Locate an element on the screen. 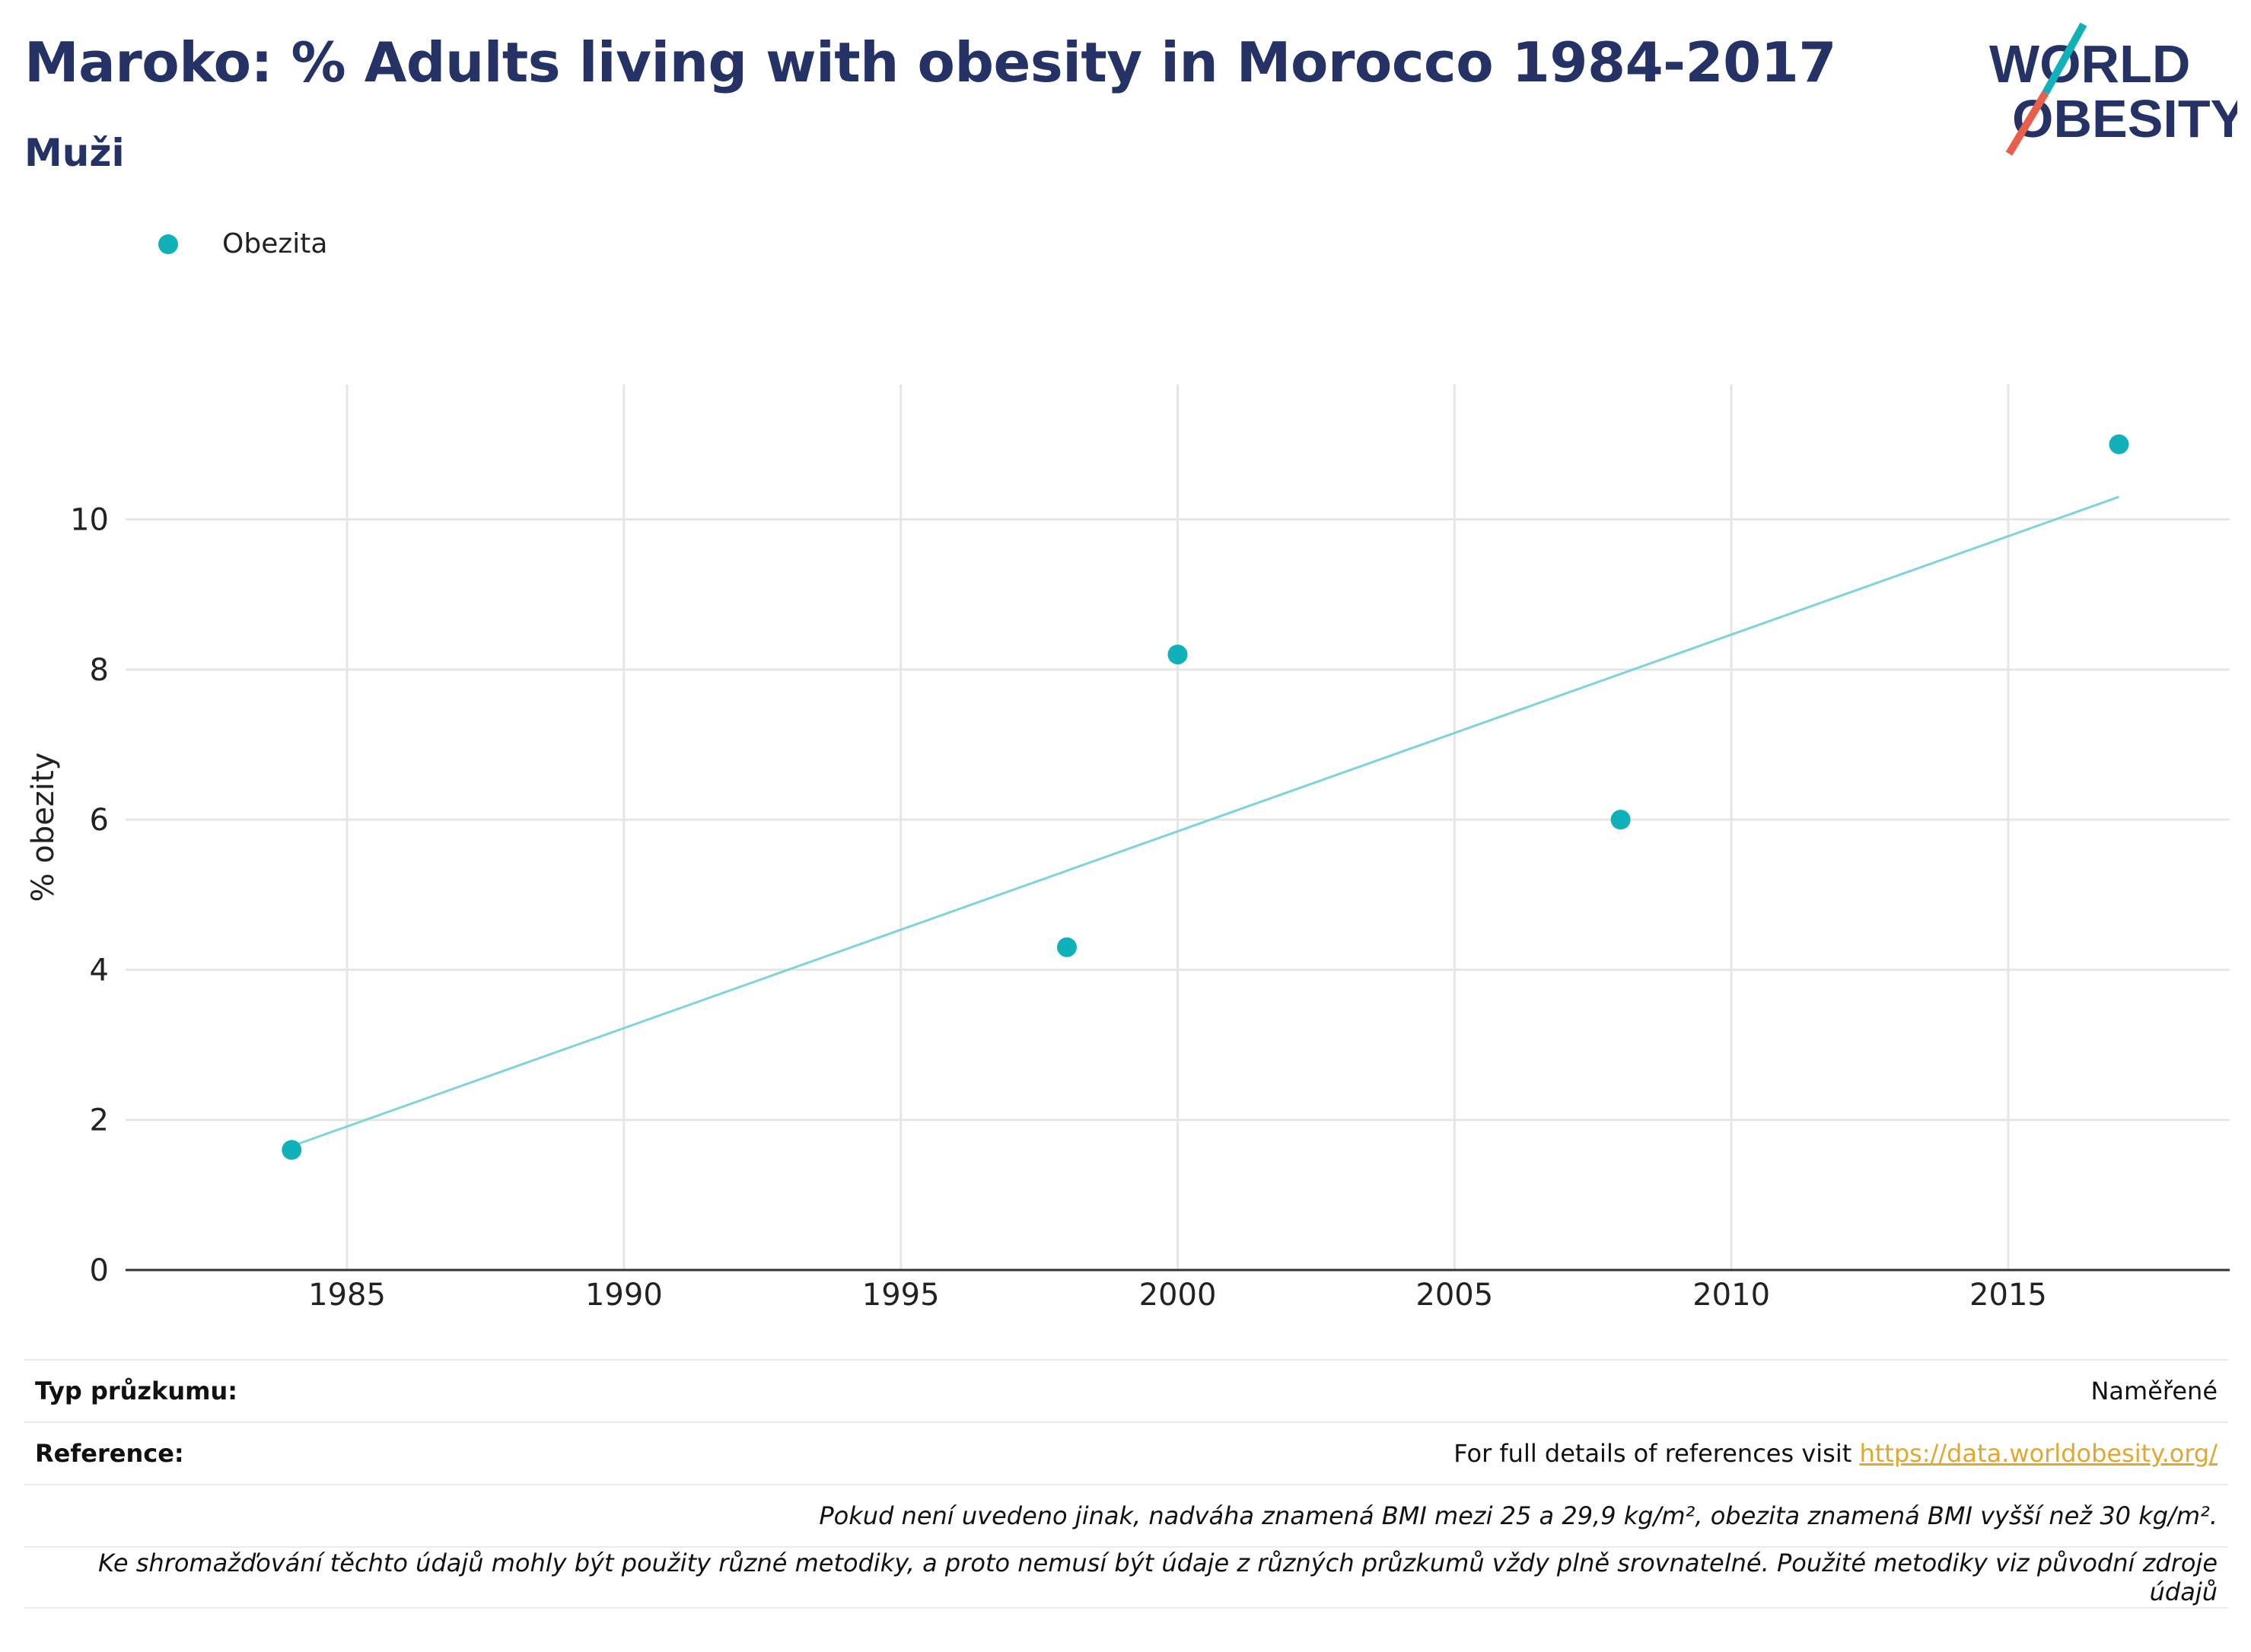 This screenshot has height=1652, width=2251. survey-value: Naměřené is located at coordinates (2154, 1391).